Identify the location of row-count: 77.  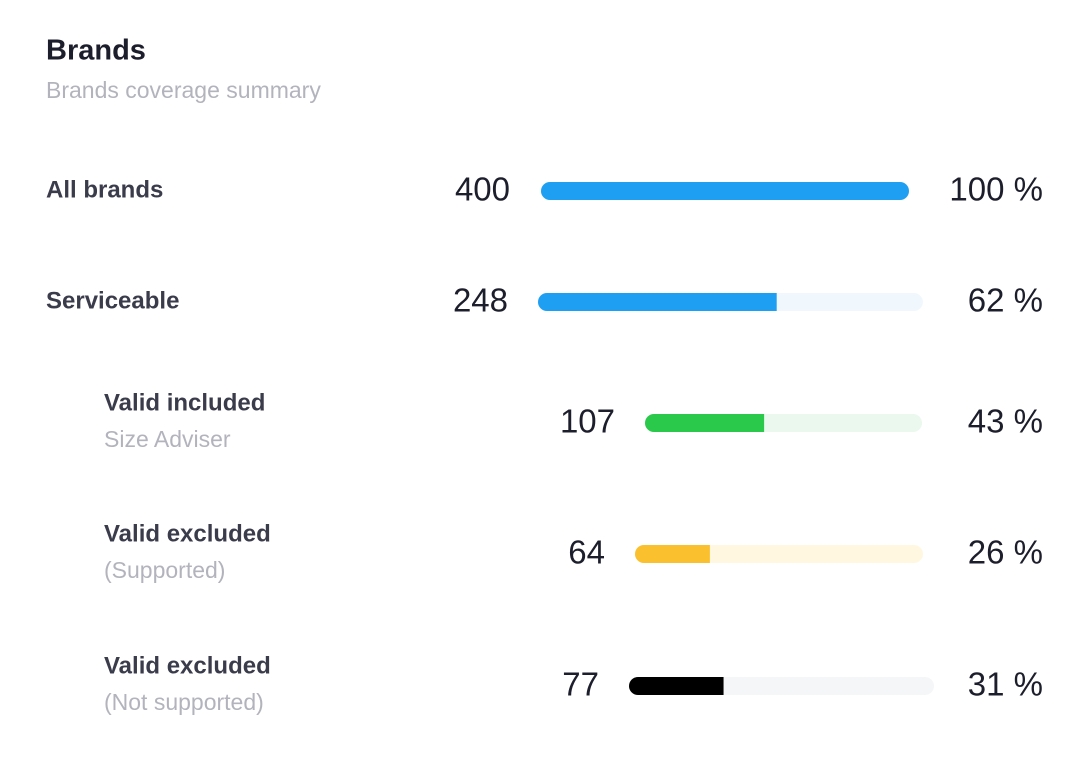
(580, 684).